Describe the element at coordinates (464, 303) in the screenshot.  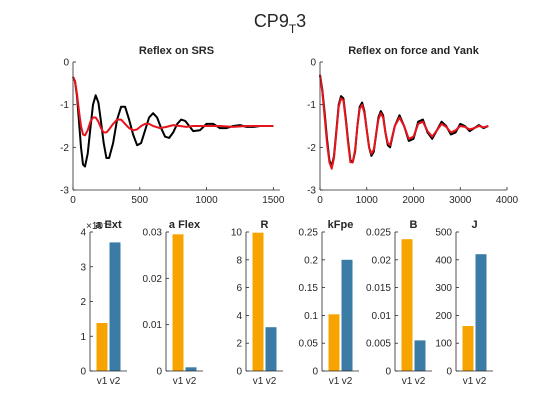
I see `subplot-8: v1 v2 0 100 200 300 400 500 J` at that location.